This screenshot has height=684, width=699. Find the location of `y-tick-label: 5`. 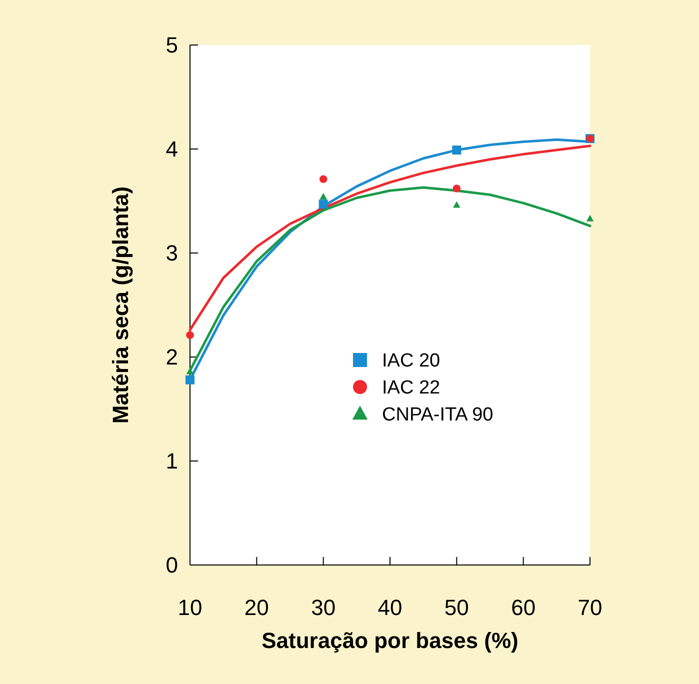

y-tick-label: 5 is located at coordinates (172, 45).